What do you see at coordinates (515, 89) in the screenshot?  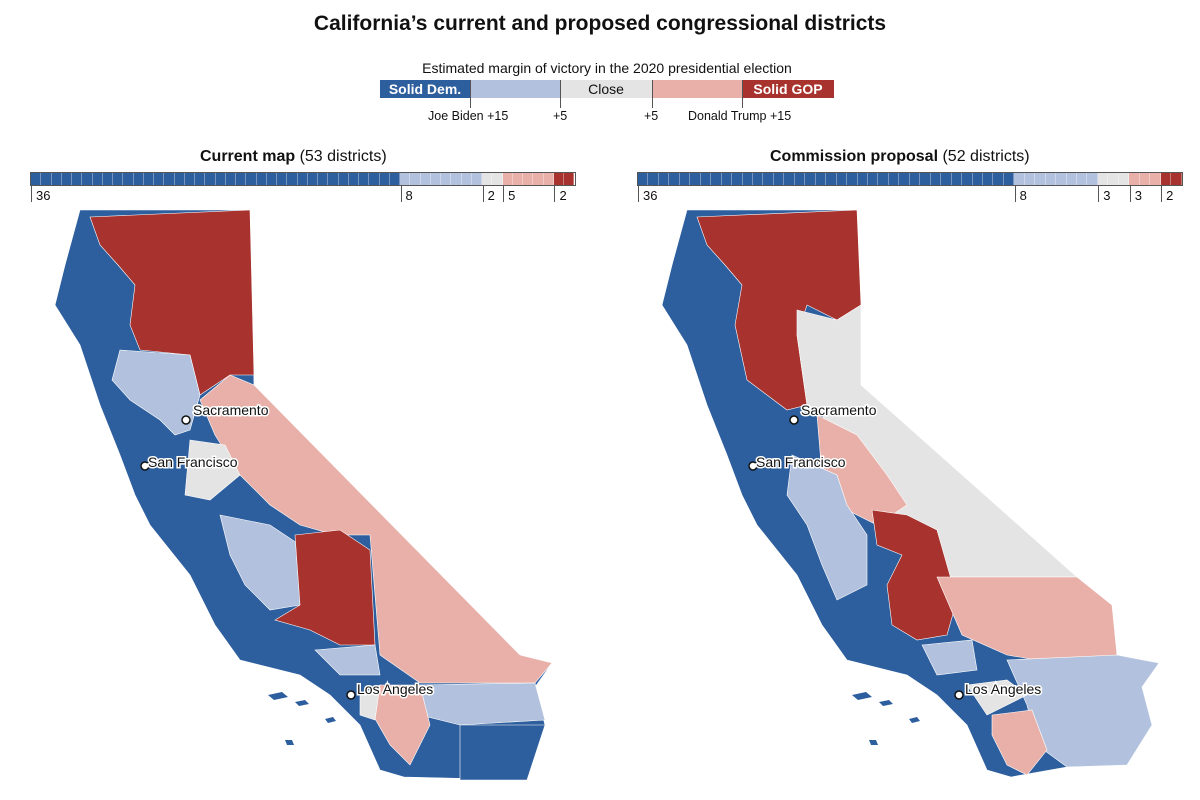 I see `legend-lean-dem` at bounding box center [515, 89].